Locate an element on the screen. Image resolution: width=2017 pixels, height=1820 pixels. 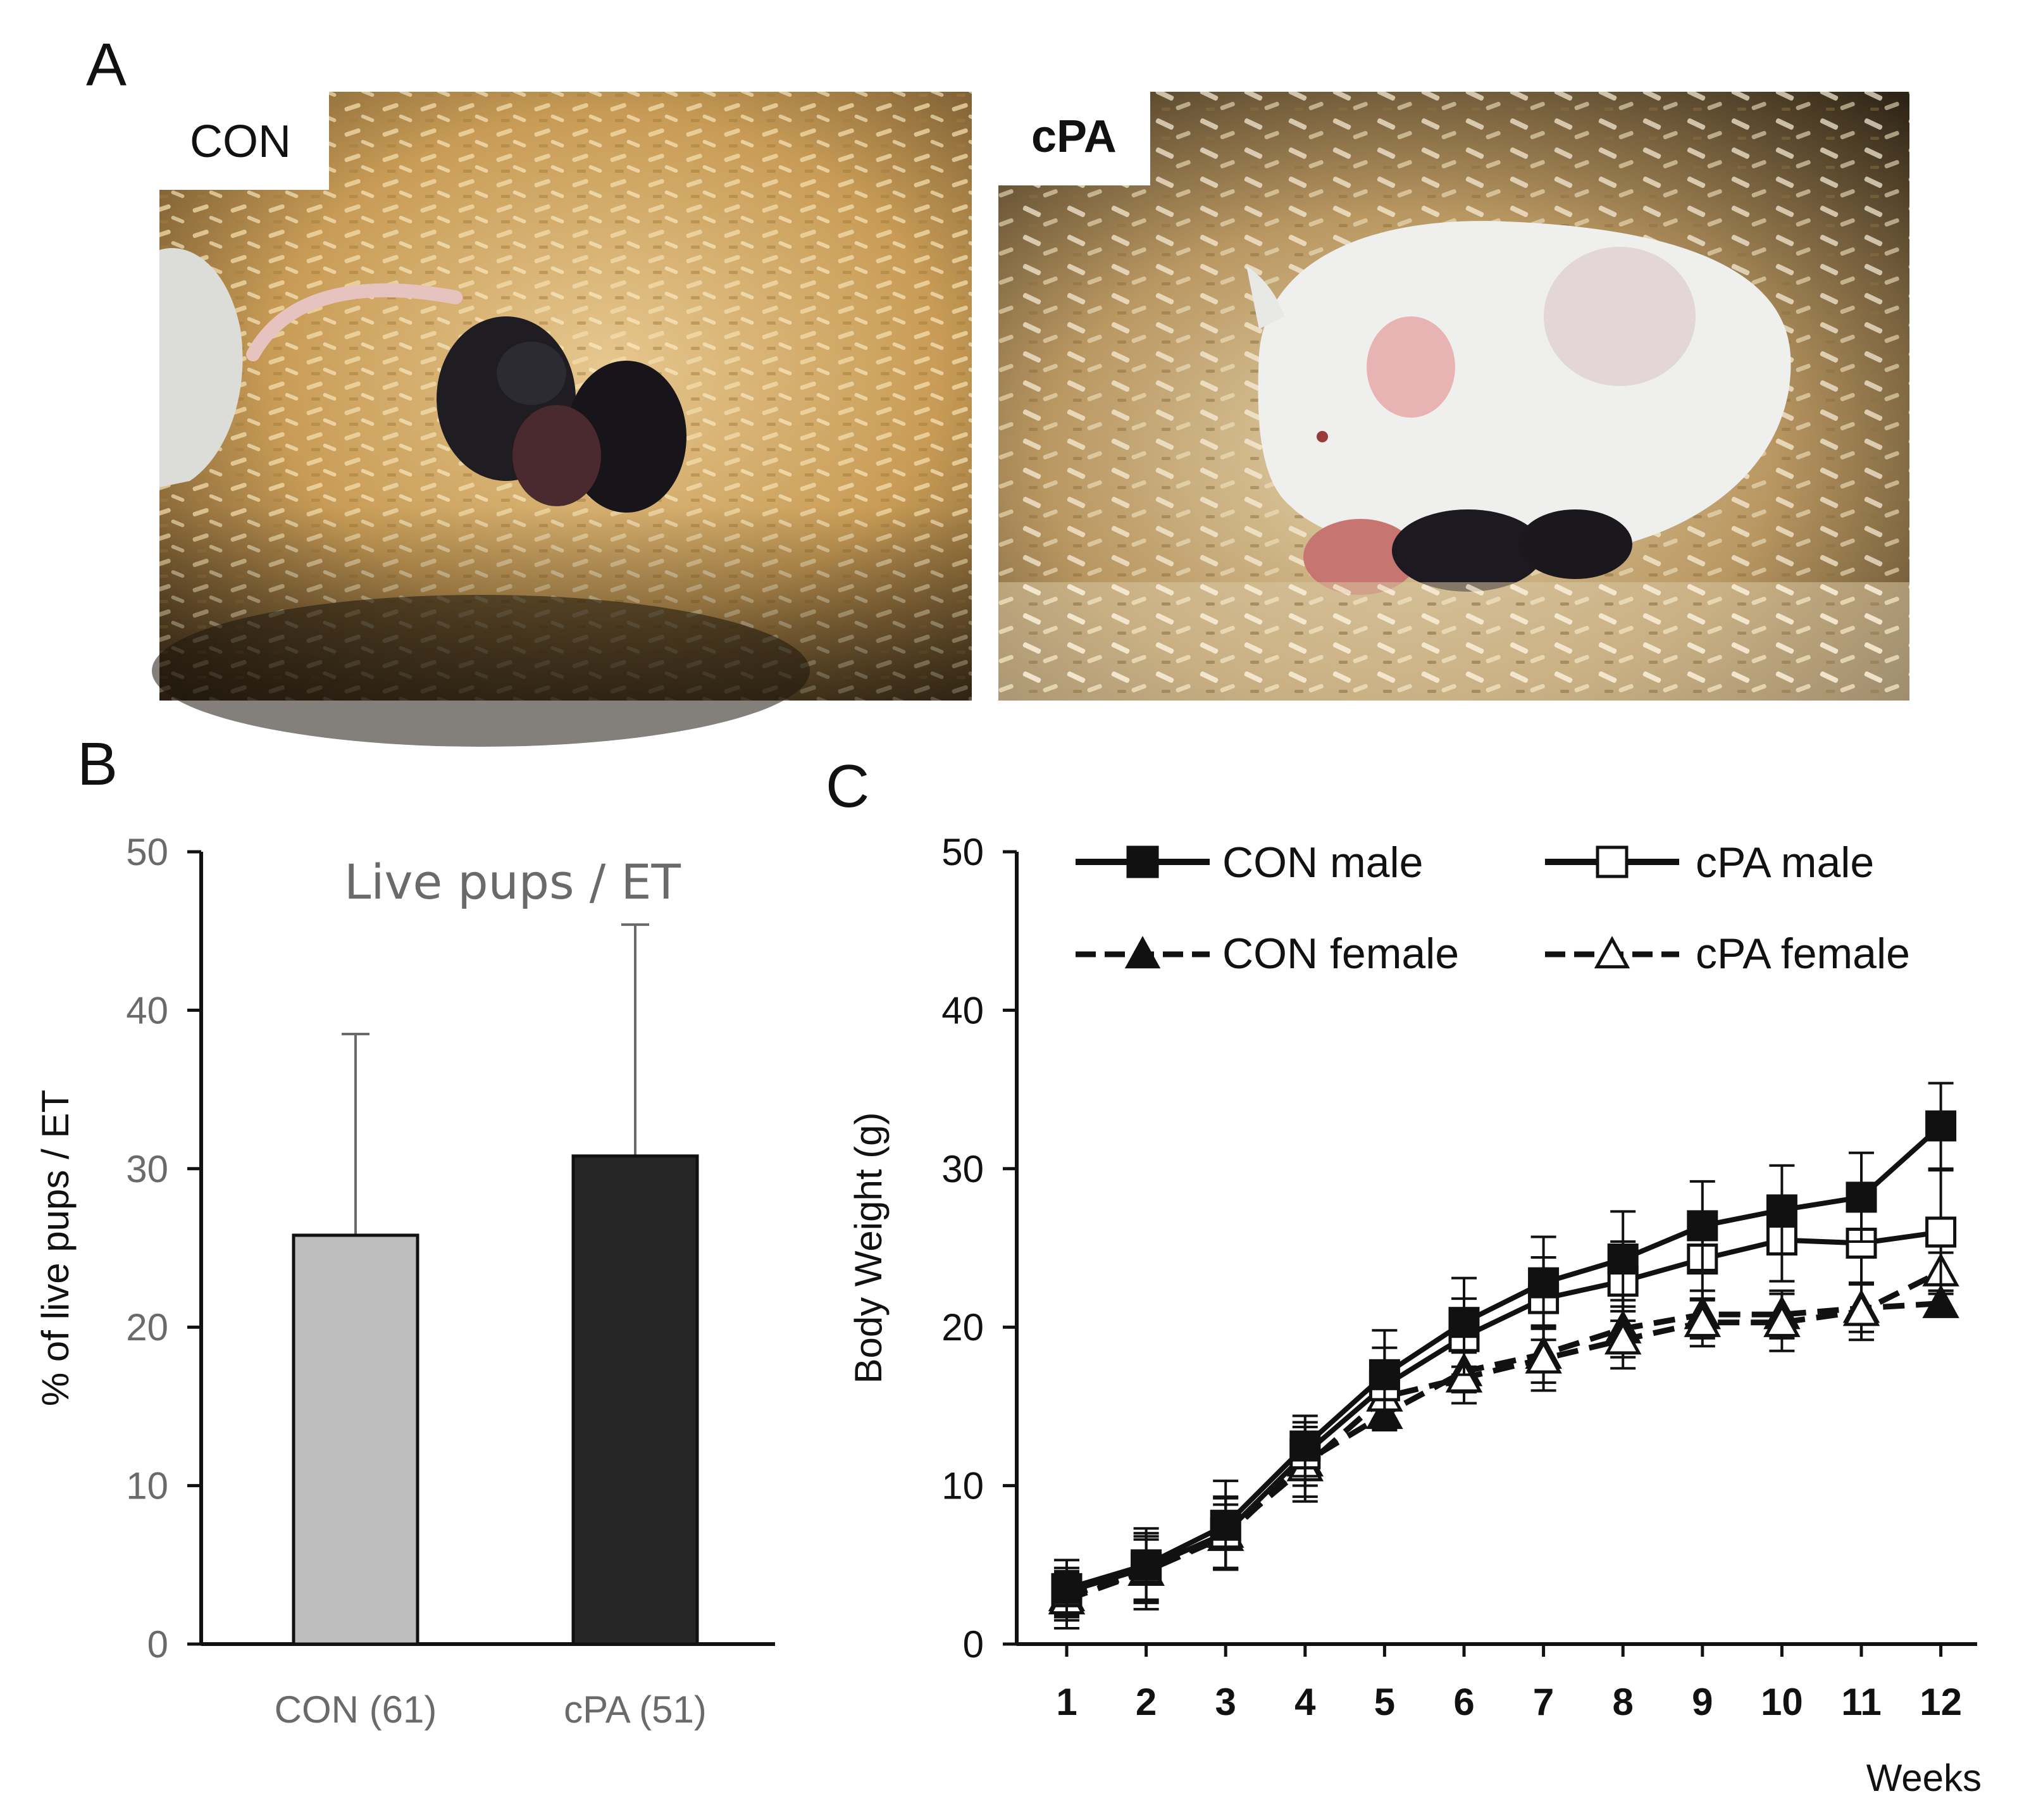
chart-b-y-tick-label: 0 is located at coordinates (157, 1644).